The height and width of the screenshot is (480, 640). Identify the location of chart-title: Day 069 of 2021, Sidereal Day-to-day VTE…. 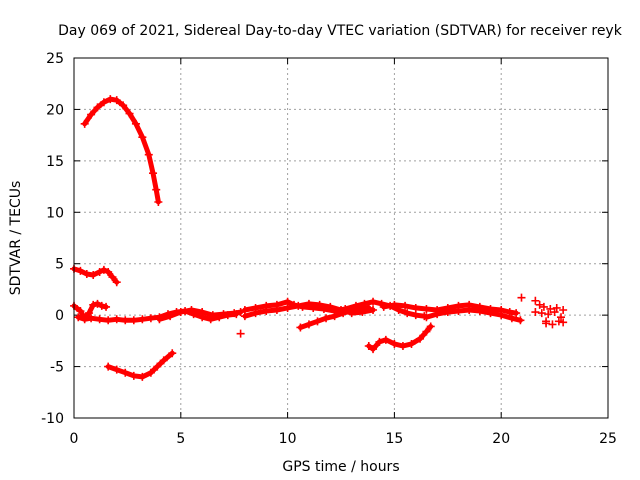
(340, 31).